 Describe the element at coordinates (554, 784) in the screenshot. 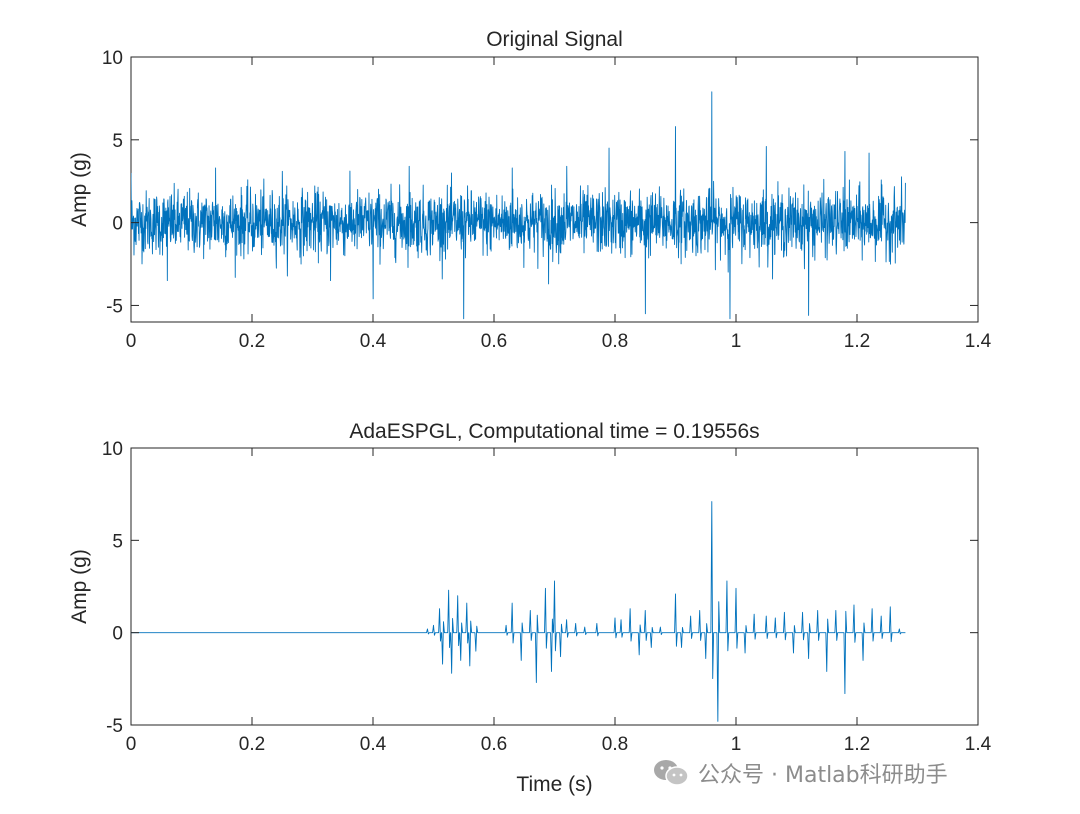

I see `xlabel-time: Time (s)` at that location.